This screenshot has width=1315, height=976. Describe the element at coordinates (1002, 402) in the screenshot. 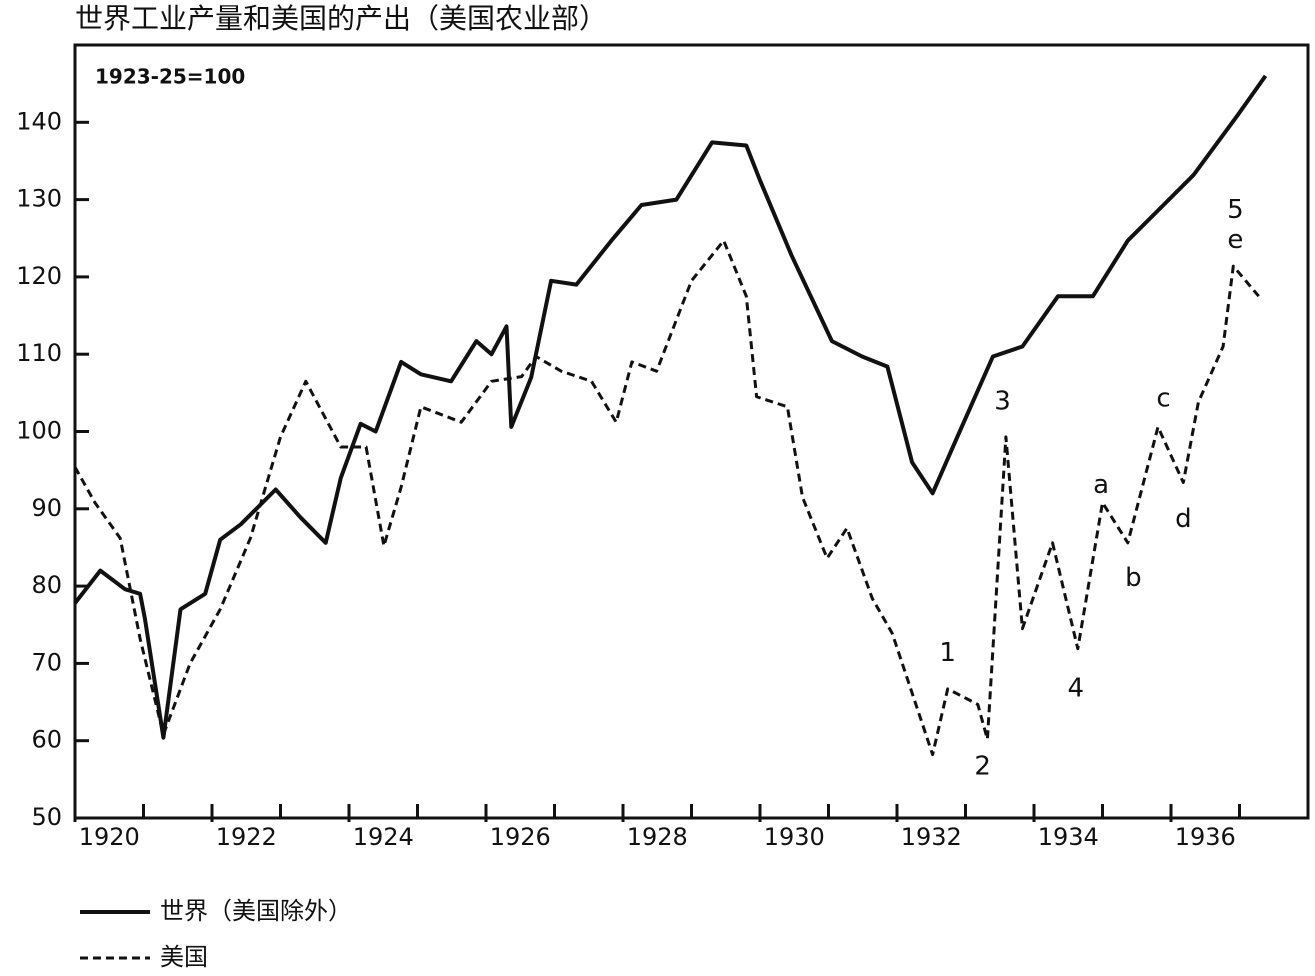

I see `annotation: 3` at that location.